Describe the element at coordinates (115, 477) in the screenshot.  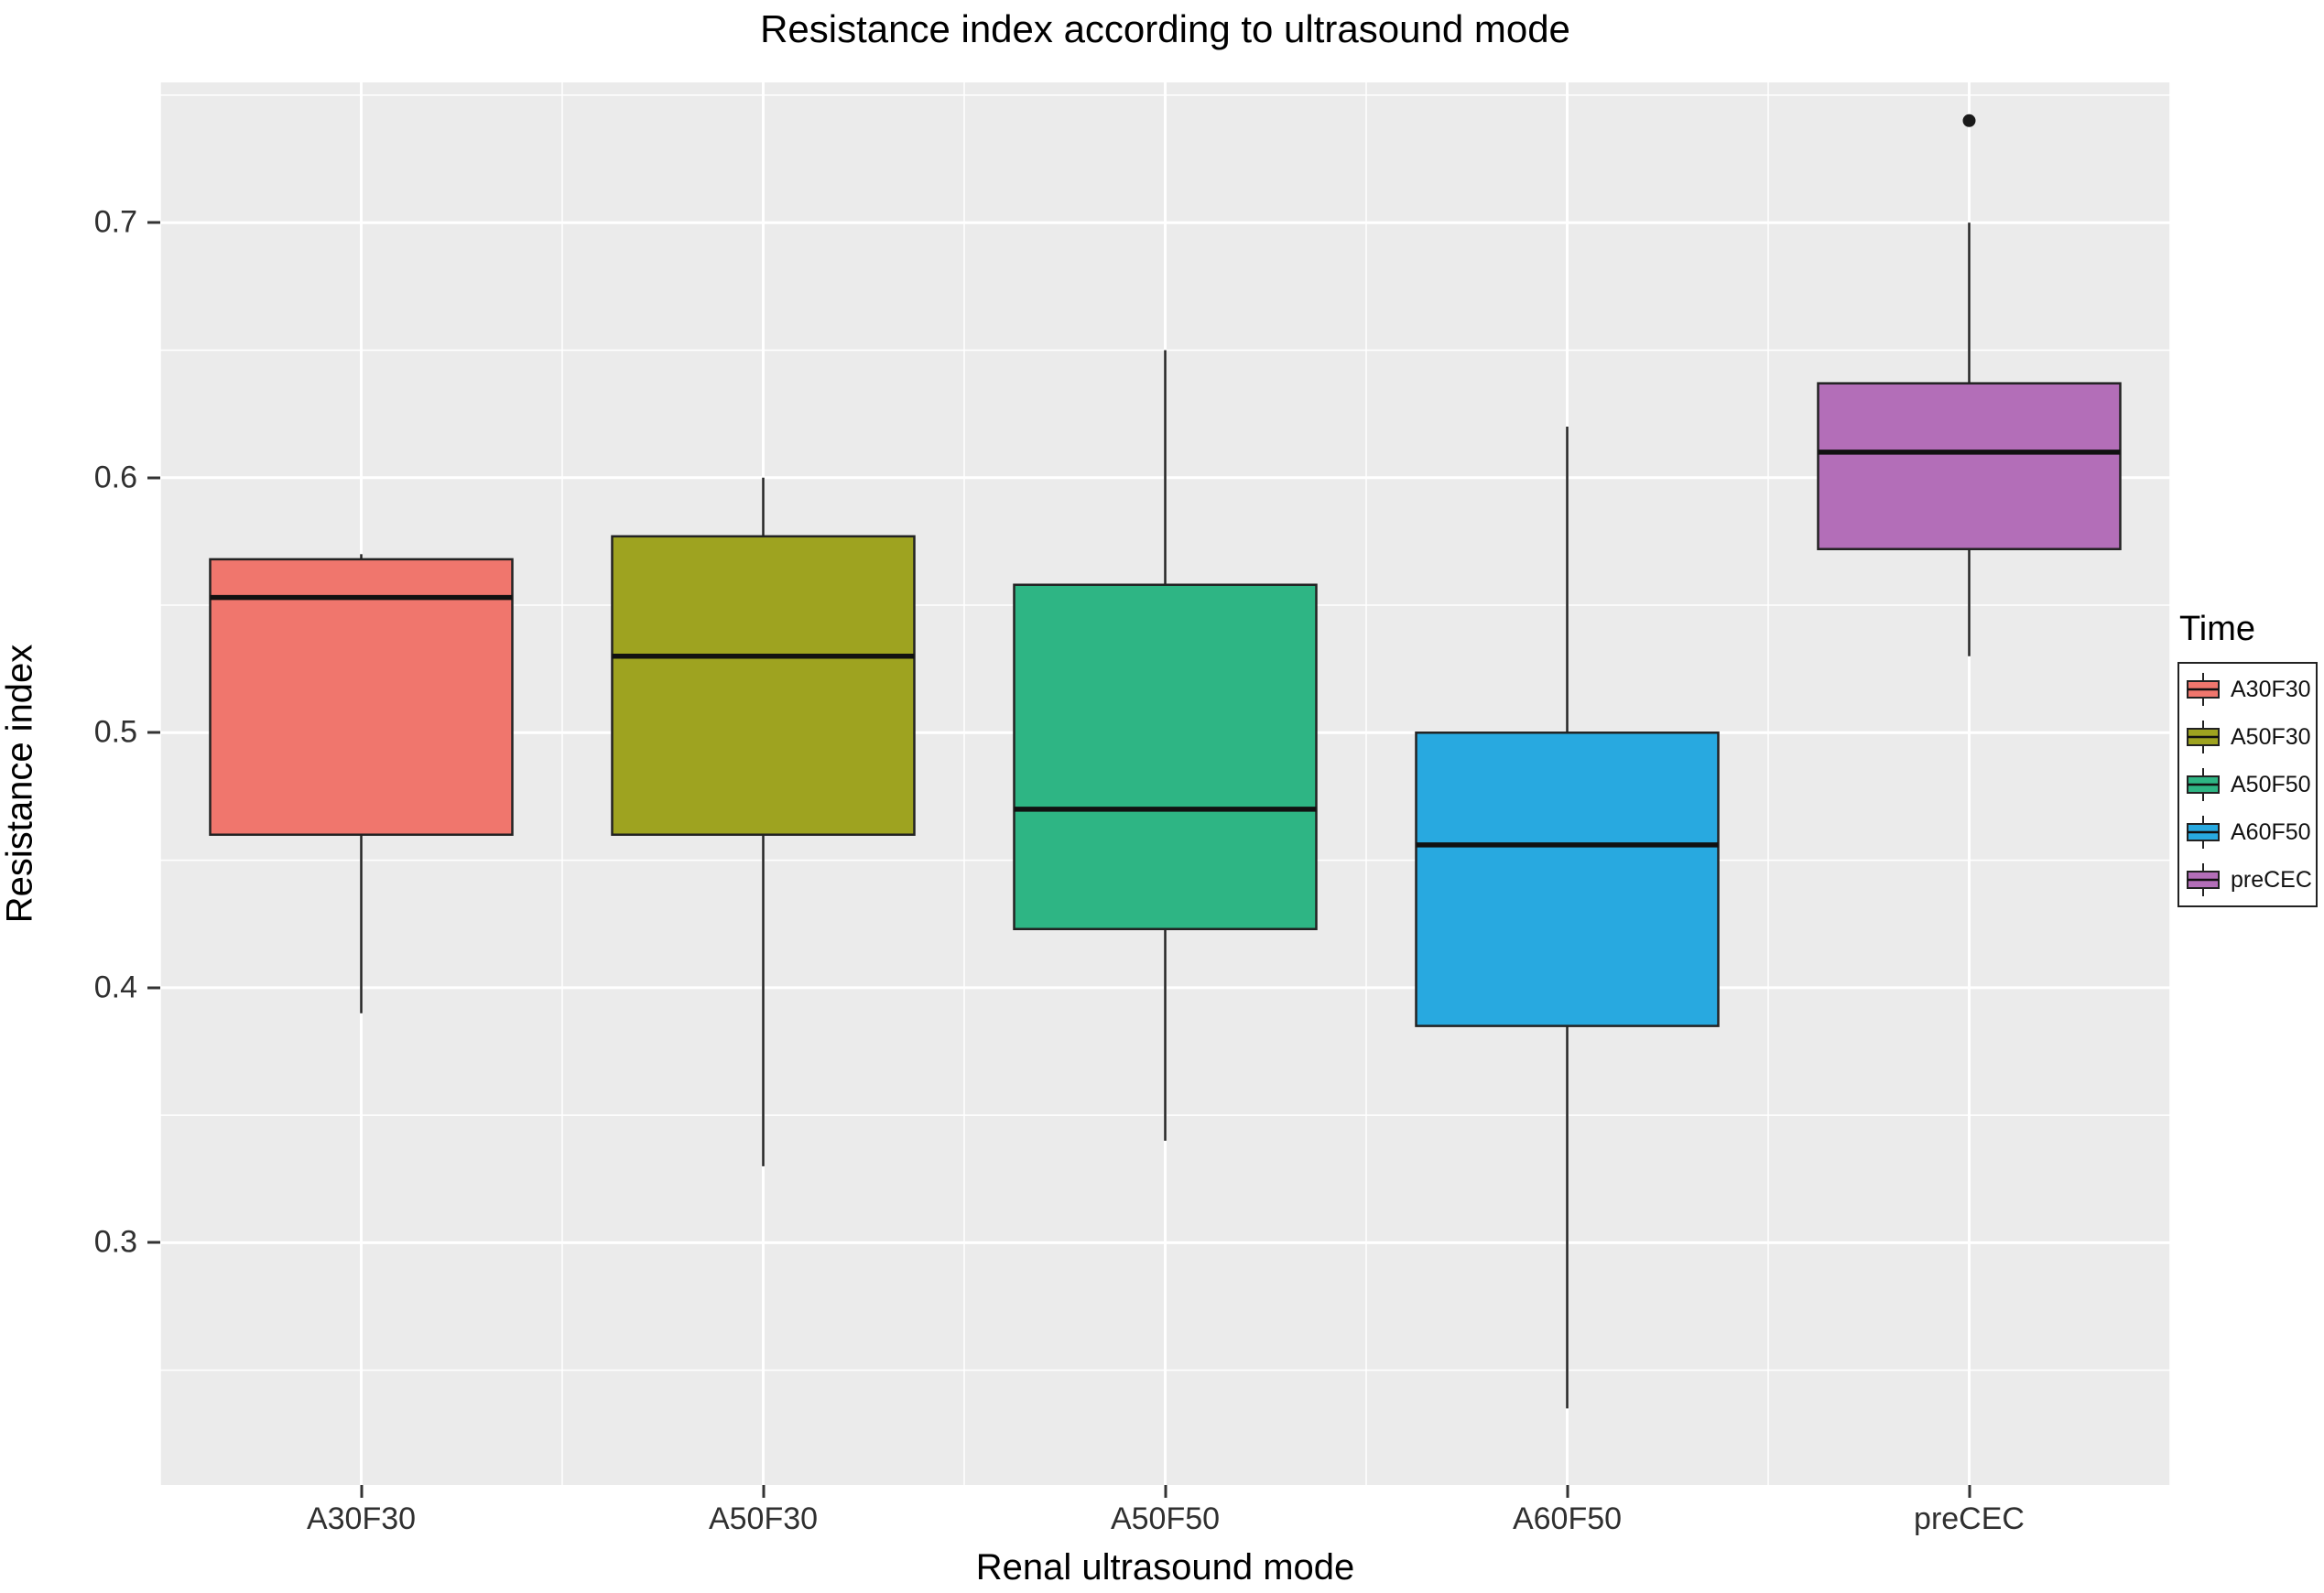
I see `y-tick-label: 0.6` at that location.